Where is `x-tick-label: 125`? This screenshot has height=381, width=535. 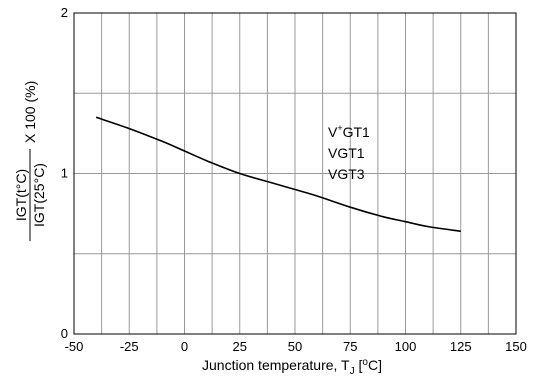 x-tick-label: 125 is located at coordinates (461, 346).